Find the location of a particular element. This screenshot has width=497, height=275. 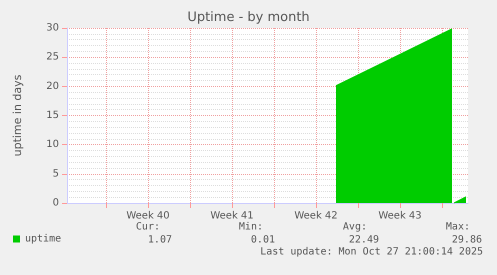

text: 0.01 is located at coordinates (262, 240).